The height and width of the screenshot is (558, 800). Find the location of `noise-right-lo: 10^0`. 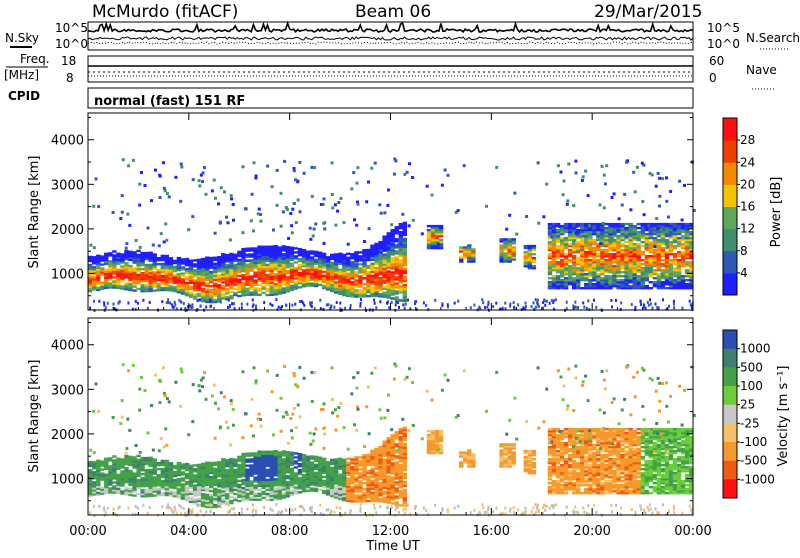

noise-right-lo: 10^0 is located at coordinates (723, 44).